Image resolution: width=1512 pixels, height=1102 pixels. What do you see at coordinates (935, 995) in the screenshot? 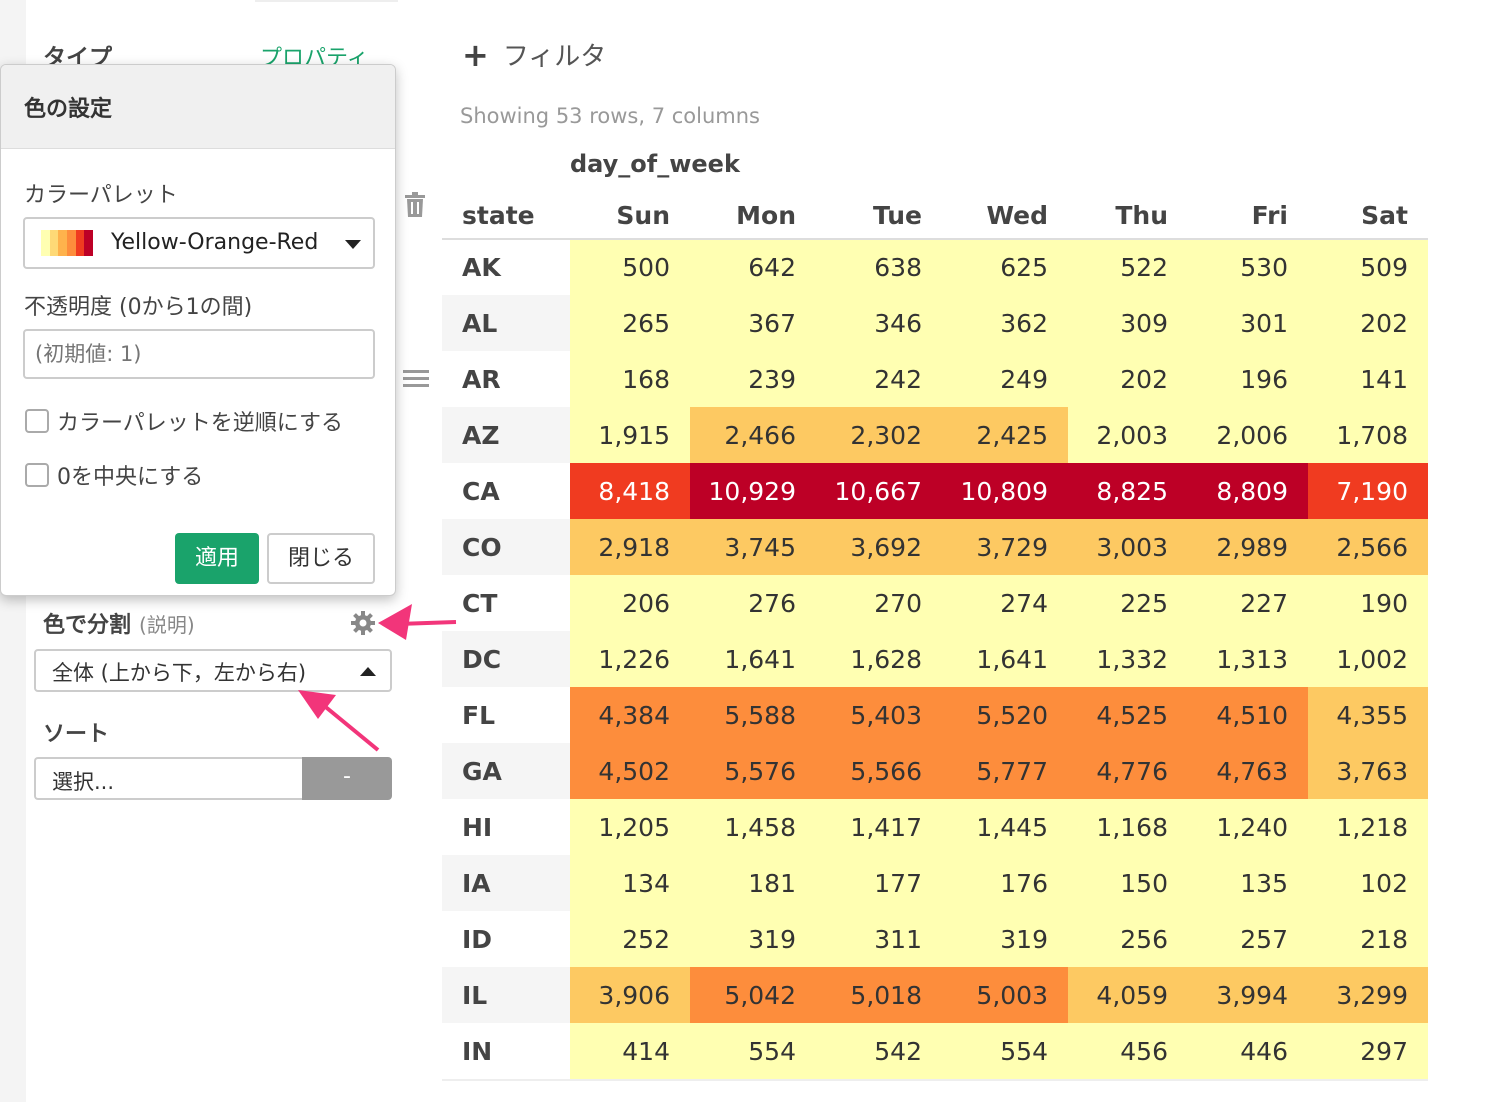
I see `table-row: IL 3,906 5,042 5,018 5,003 4,059 3,994 3,299` at bounding box center [935, 995].